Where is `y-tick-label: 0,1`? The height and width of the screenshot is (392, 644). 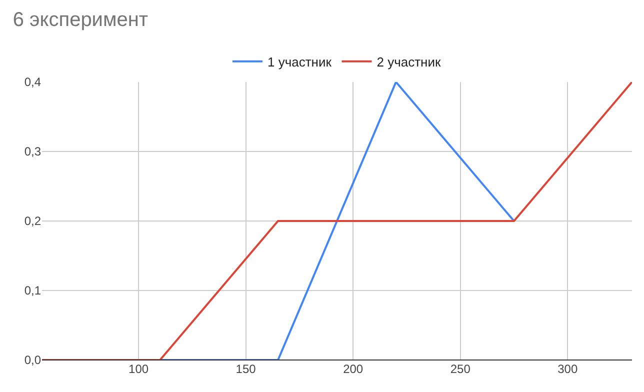 y-tick-label: 0,1 is located at coordinates (33, 291).